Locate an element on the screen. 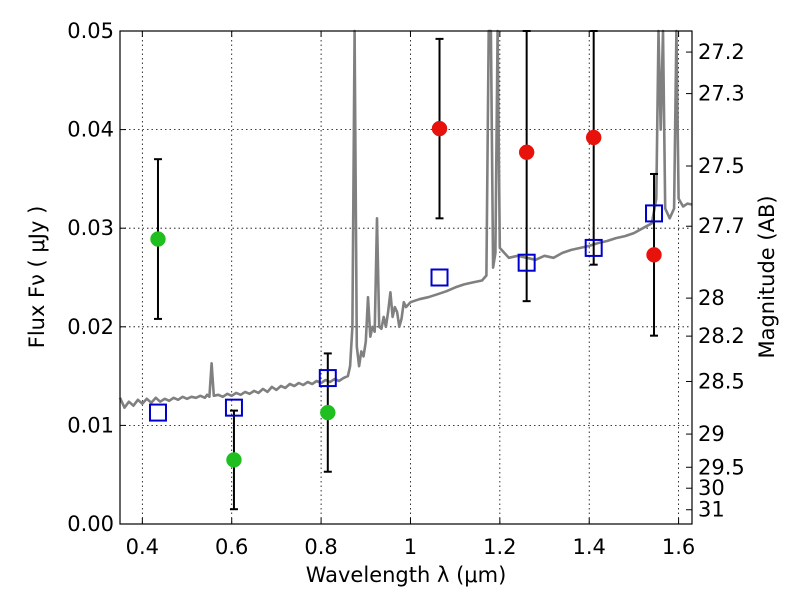 The image size is (800, 600). x-axis-label: Wavelength λ (μm) is located at coordinates (406, 575).